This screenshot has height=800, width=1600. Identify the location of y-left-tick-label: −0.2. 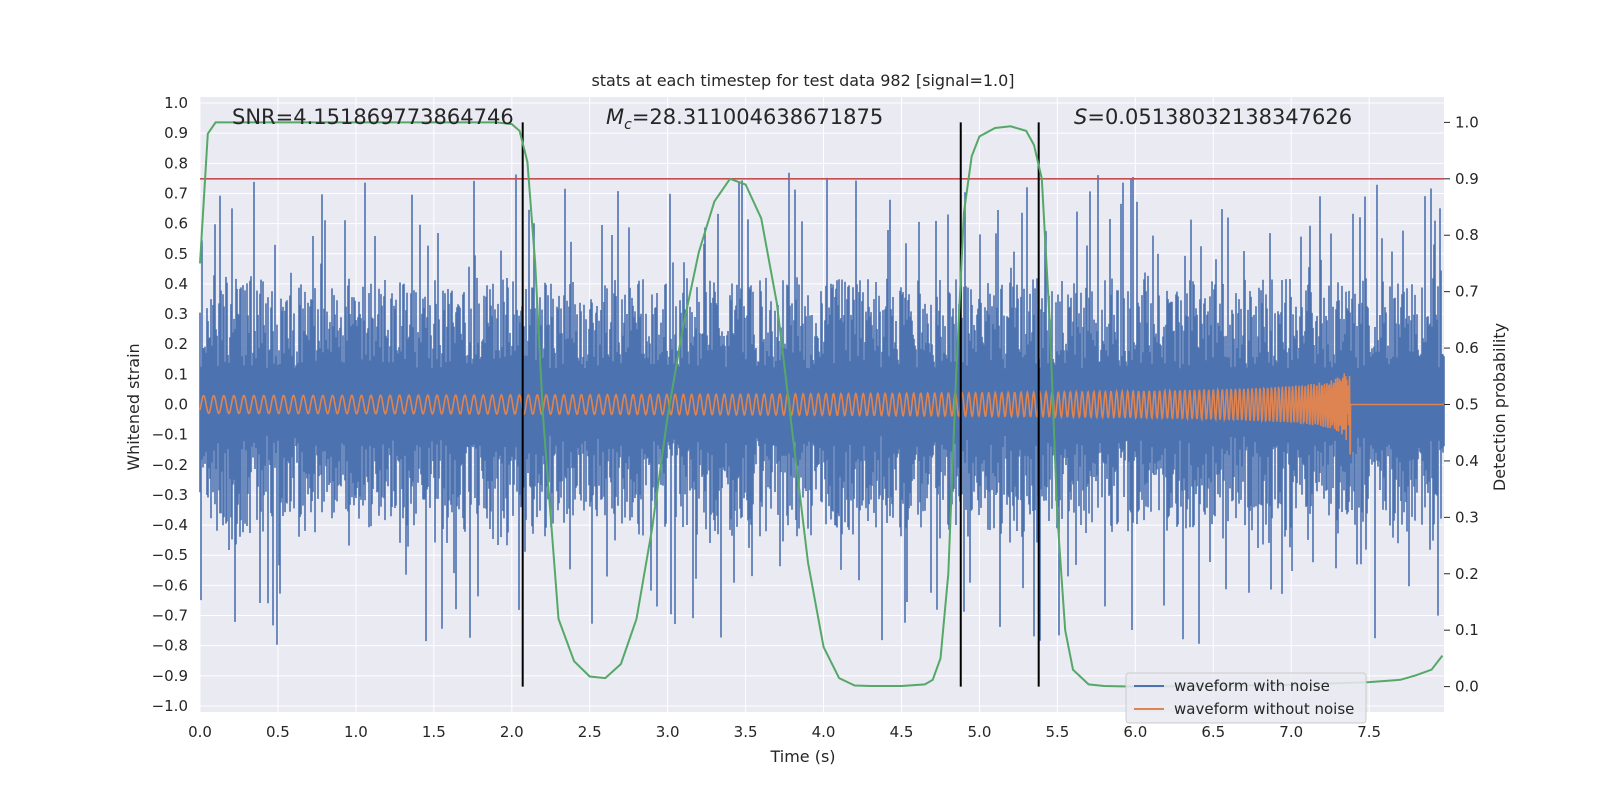
(170, 465).